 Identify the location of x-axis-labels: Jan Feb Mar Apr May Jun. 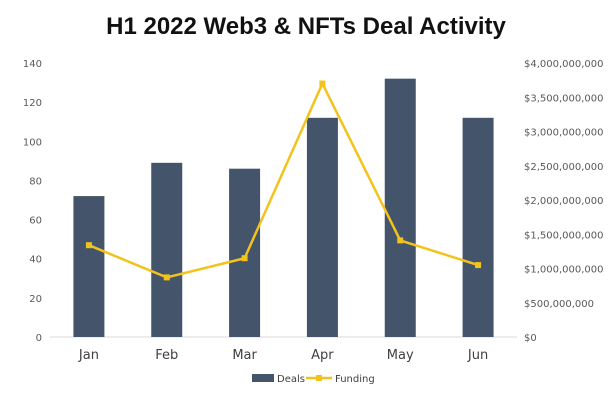
(283, 355).